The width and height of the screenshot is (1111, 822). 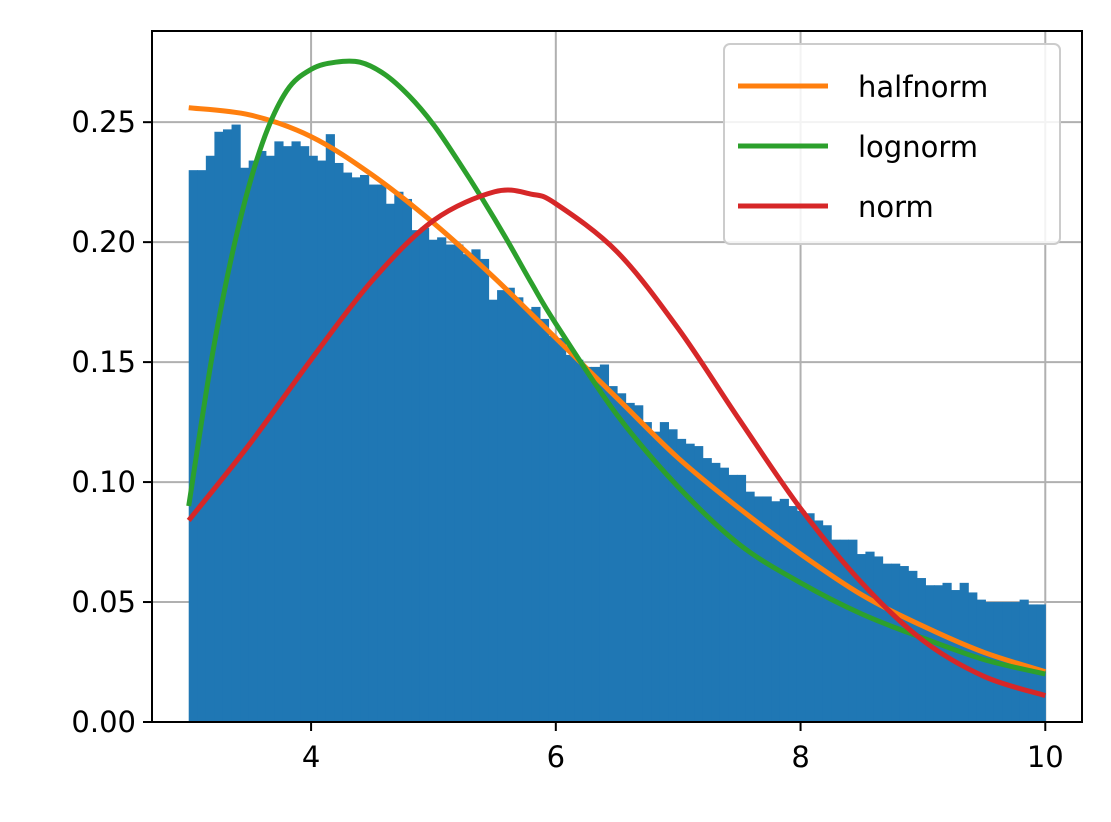 What do you see at coordinates (556, 757) in the screenshot?
I see `x-tick-label: 6` at bounding box center [556, 757].